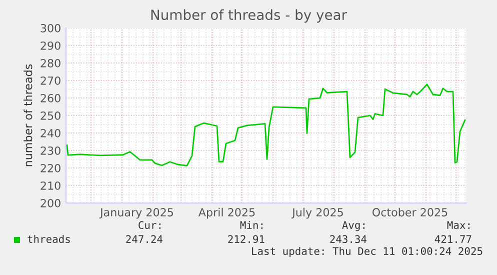 This screenshot has height=275, width=497. I want to click on x-tick-label: October 2025, so click(410, 212).